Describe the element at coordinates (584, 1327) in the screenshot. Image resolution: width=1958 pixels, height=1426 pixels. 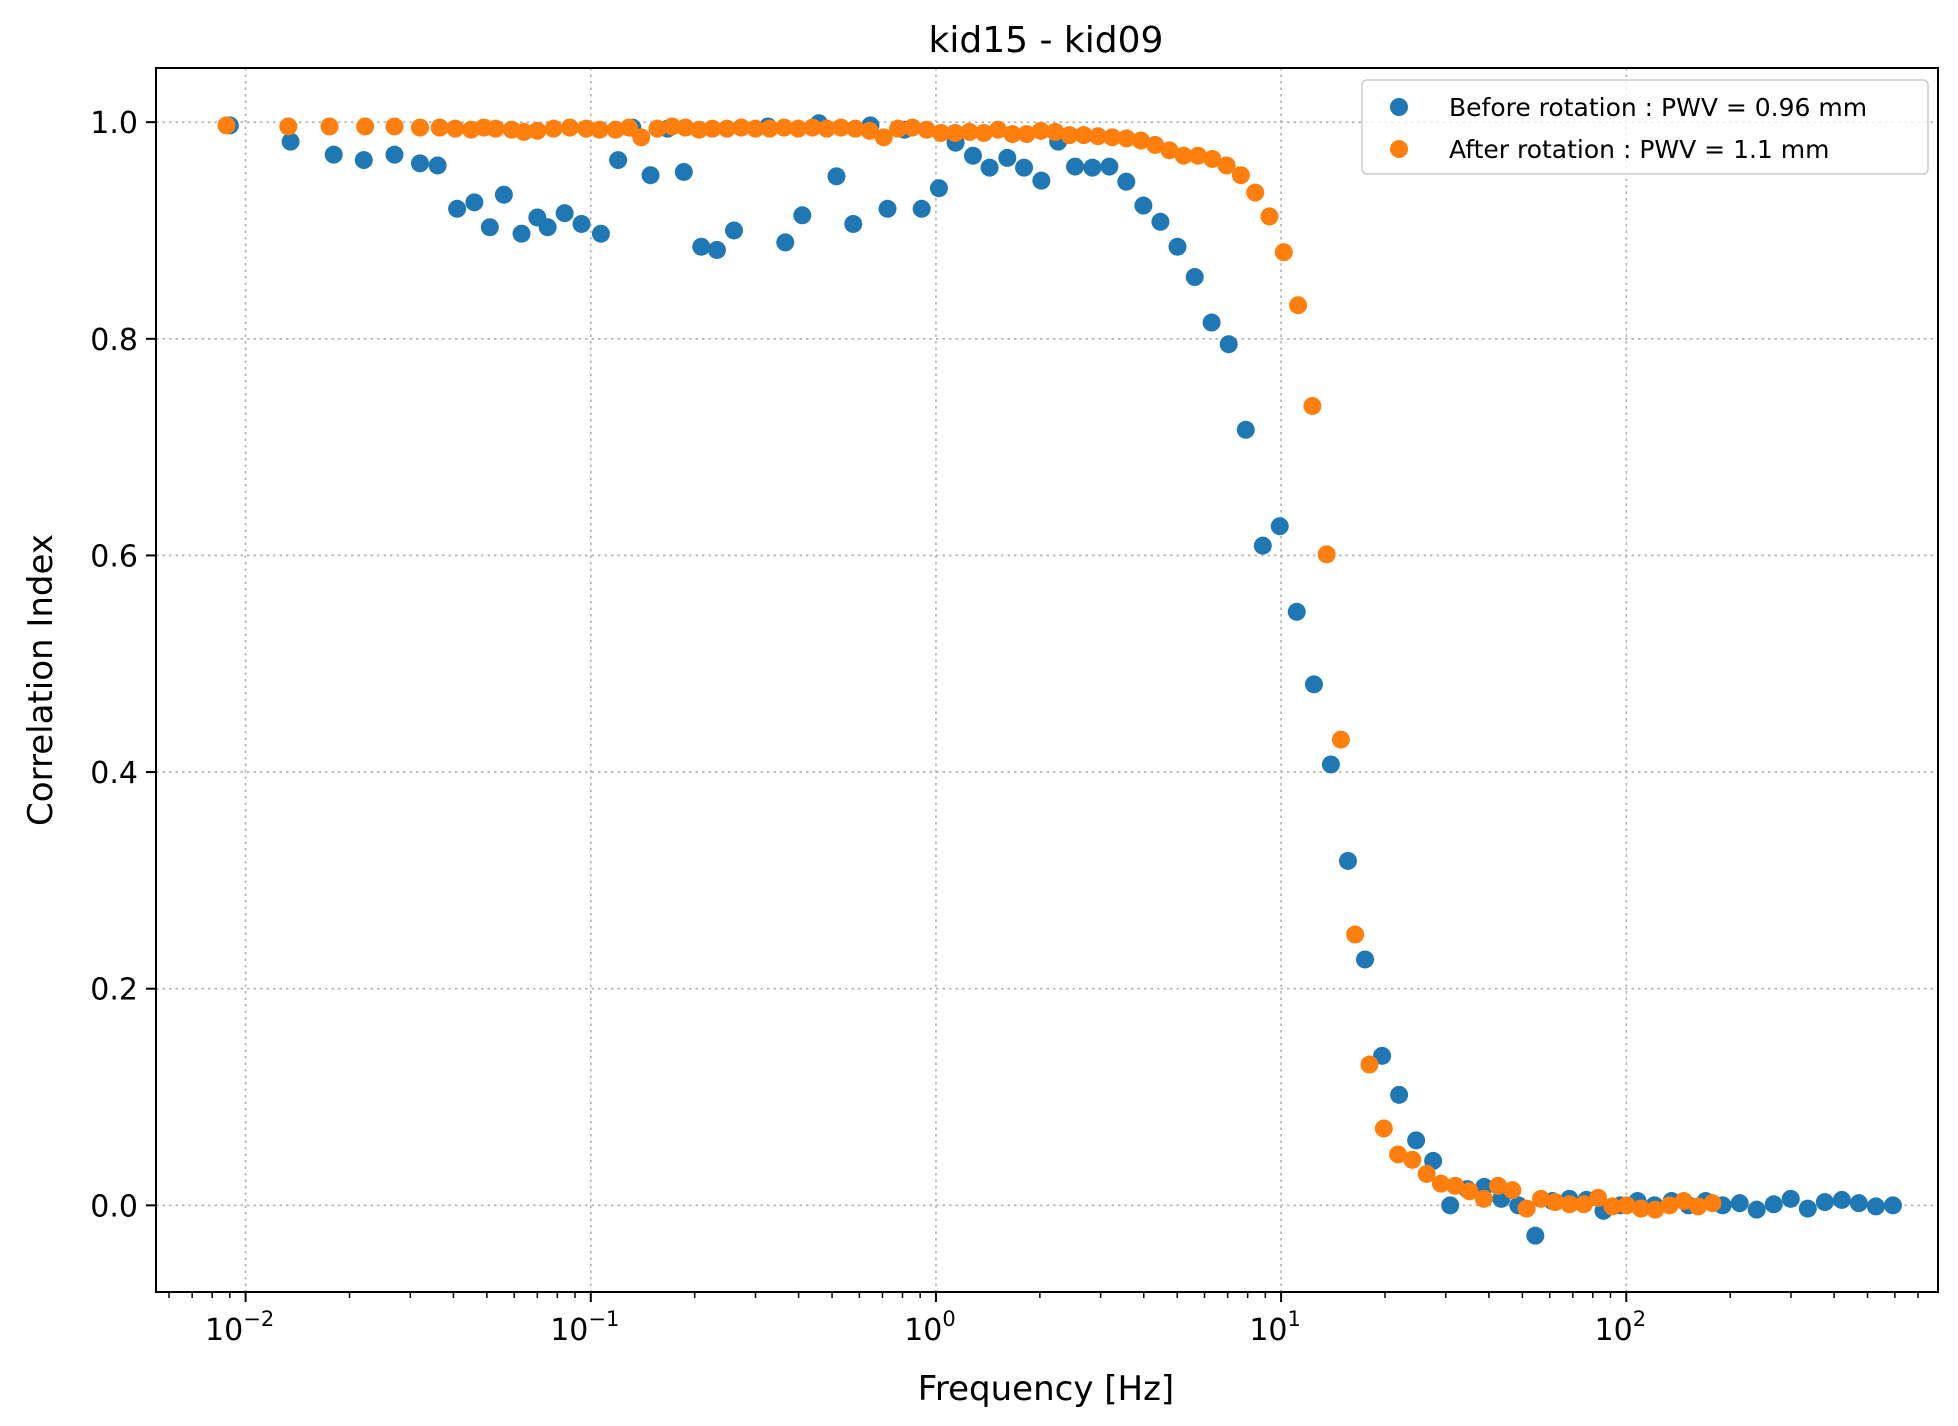
I see `x-tick-label: 10−1` at that location.